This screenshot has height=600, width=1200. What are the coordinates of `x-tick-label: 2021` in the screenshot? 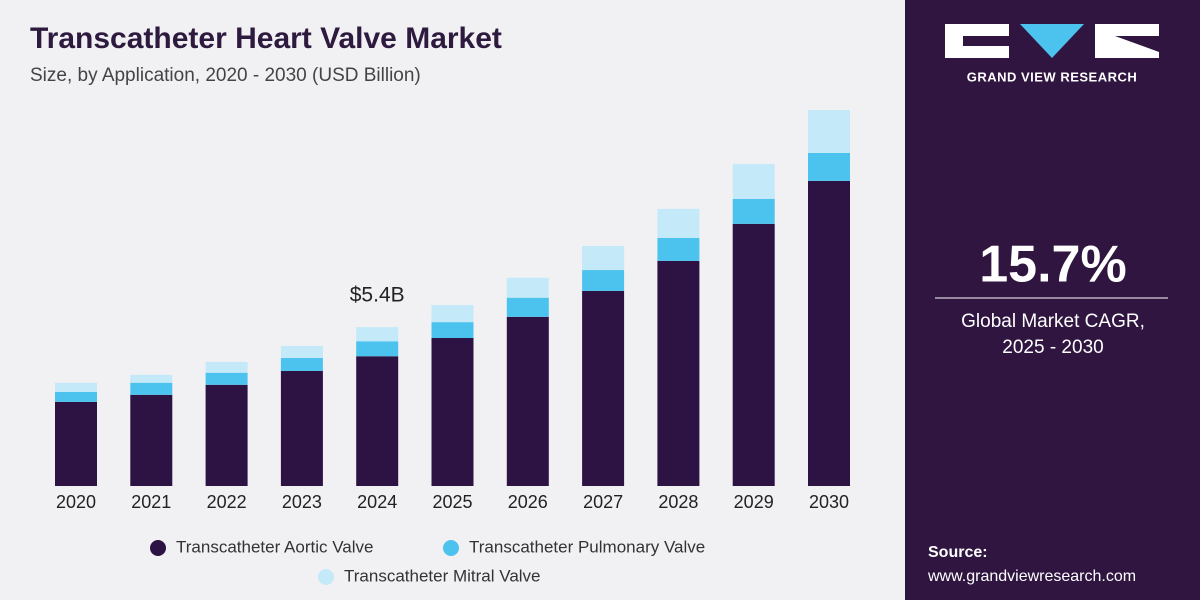 It's located at (151, 502).